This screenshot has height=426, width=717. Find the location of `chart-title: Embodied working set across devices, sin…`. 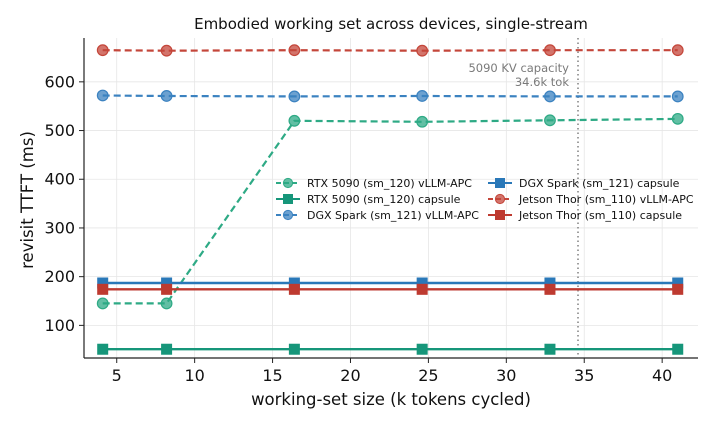

chart-title: Embodied working set across devices, sin… is located at coordinates (391, 24).